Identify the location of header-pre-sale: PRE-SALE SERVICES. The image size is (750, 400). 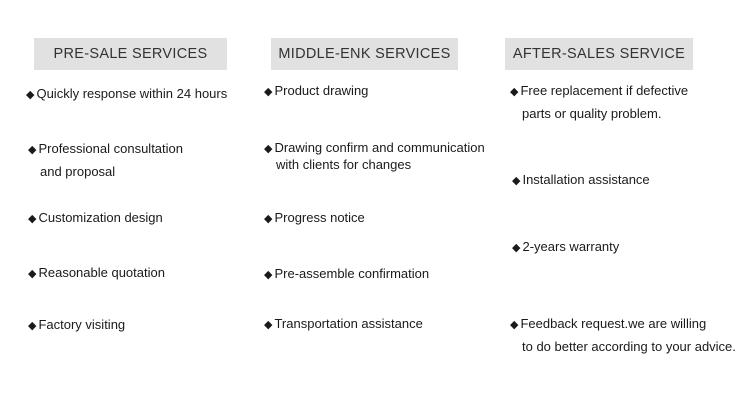
(130, 54).